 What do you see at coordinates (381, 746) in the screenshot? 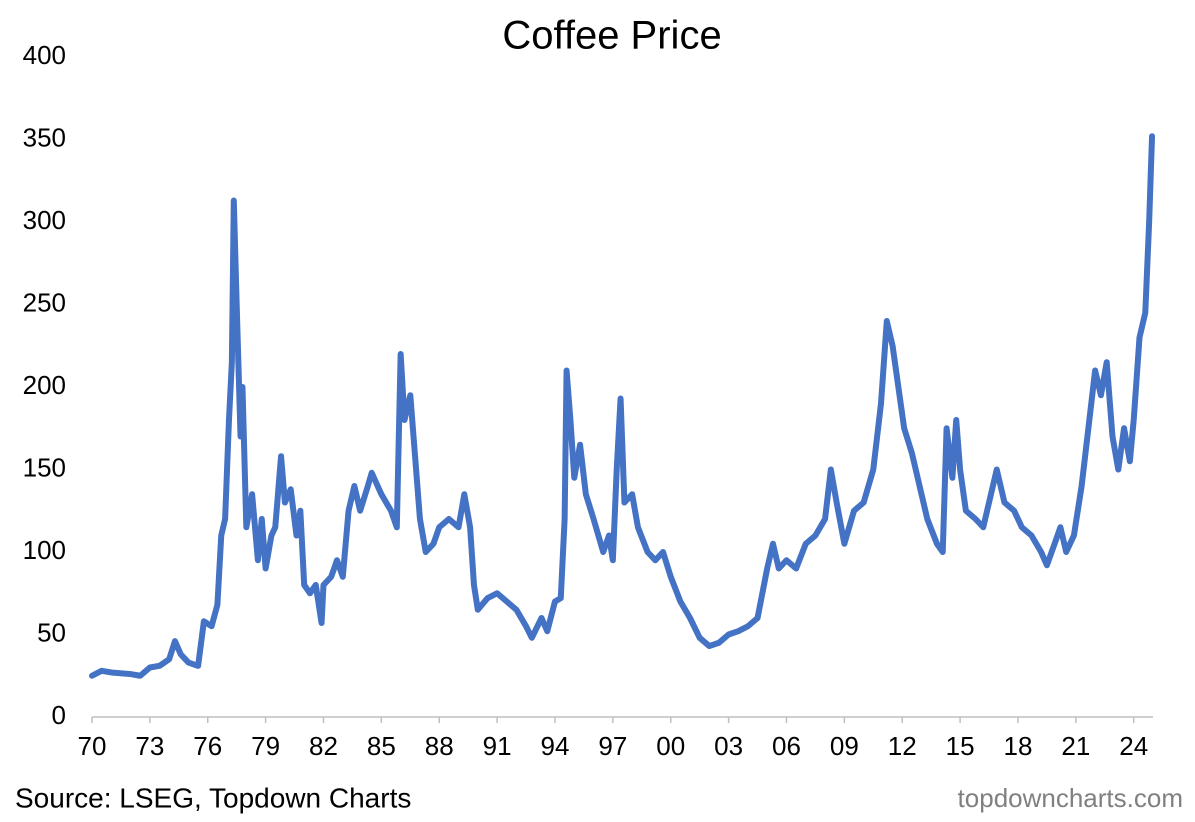
I see `x-tick-label: 85` at bounding box center [381, 746].